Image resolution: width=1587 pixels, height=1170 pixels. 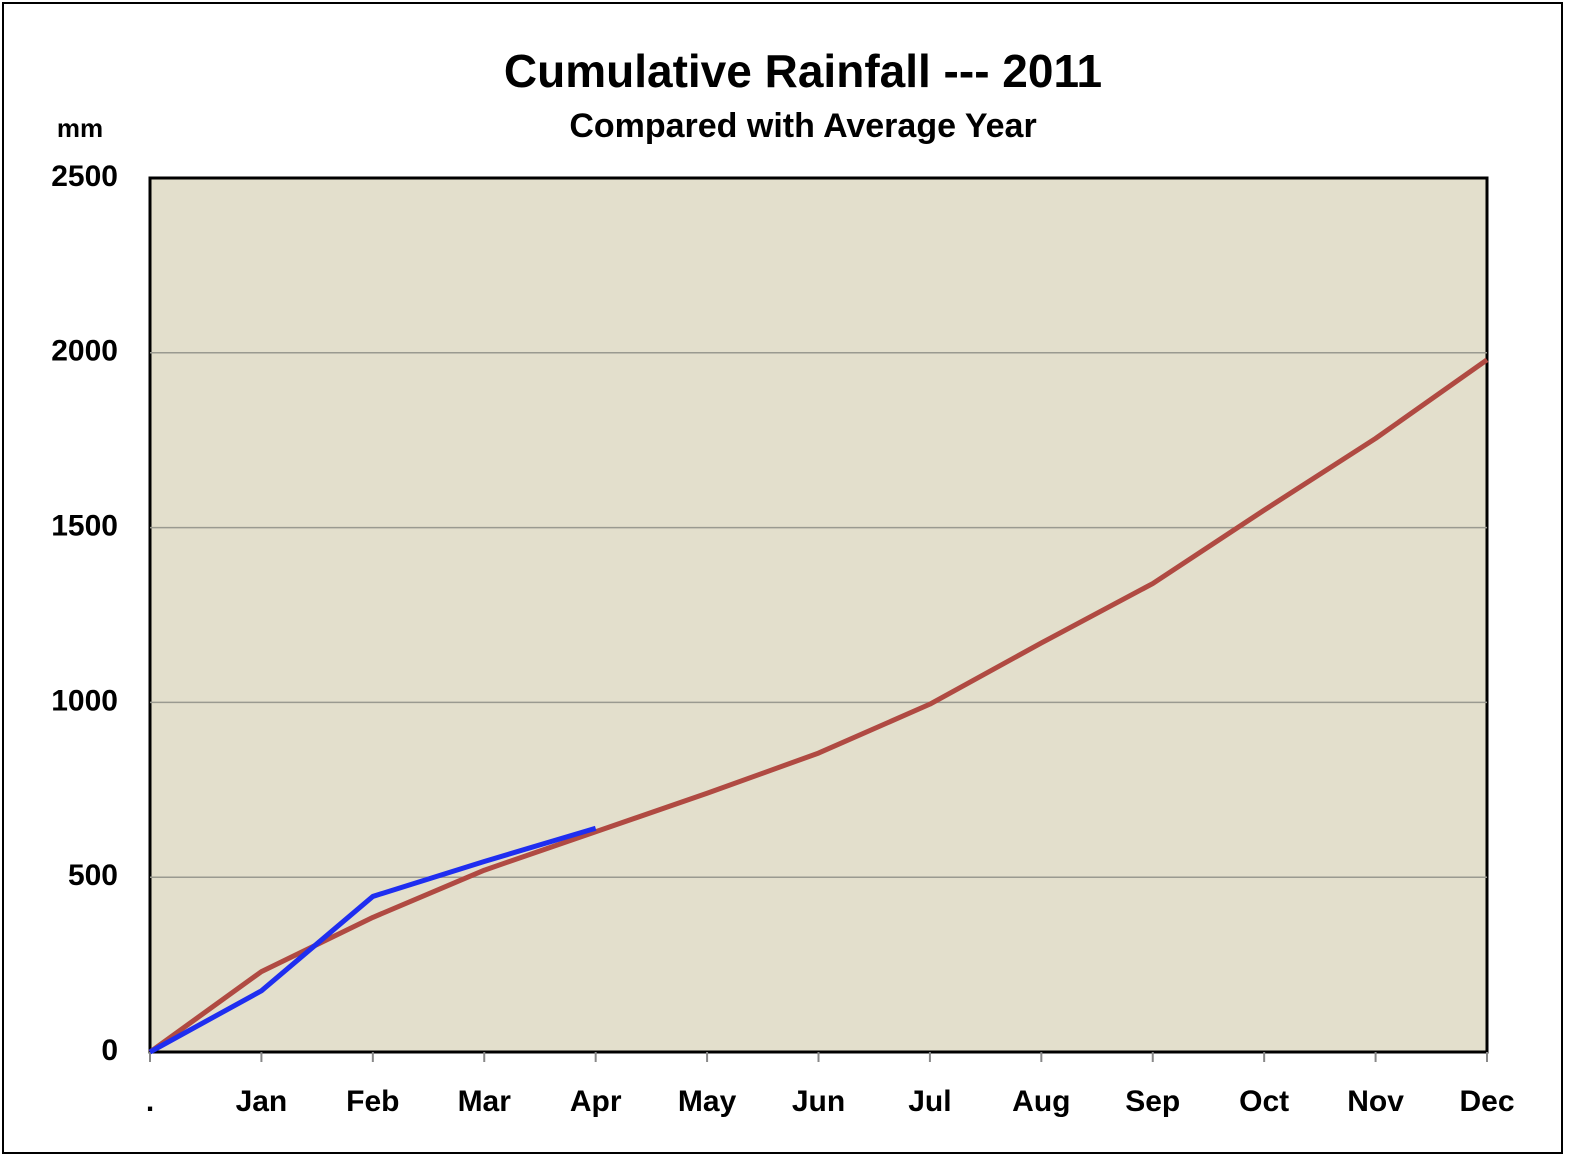 I want to click on x-tick-label: Oct, so click(x=1264, y=1101).